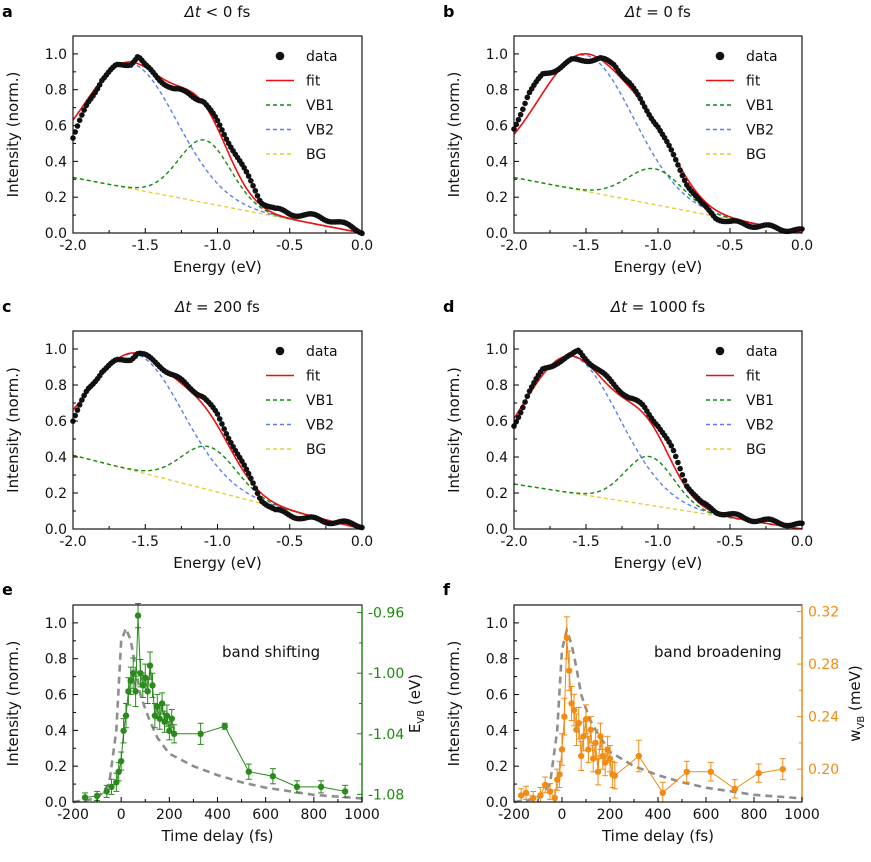 The width and height of the screenshot is (871, 862). Describe the element at coordinates (386, 735) in the screenshot. I see `y2-tick-label: -1.04` at that location.